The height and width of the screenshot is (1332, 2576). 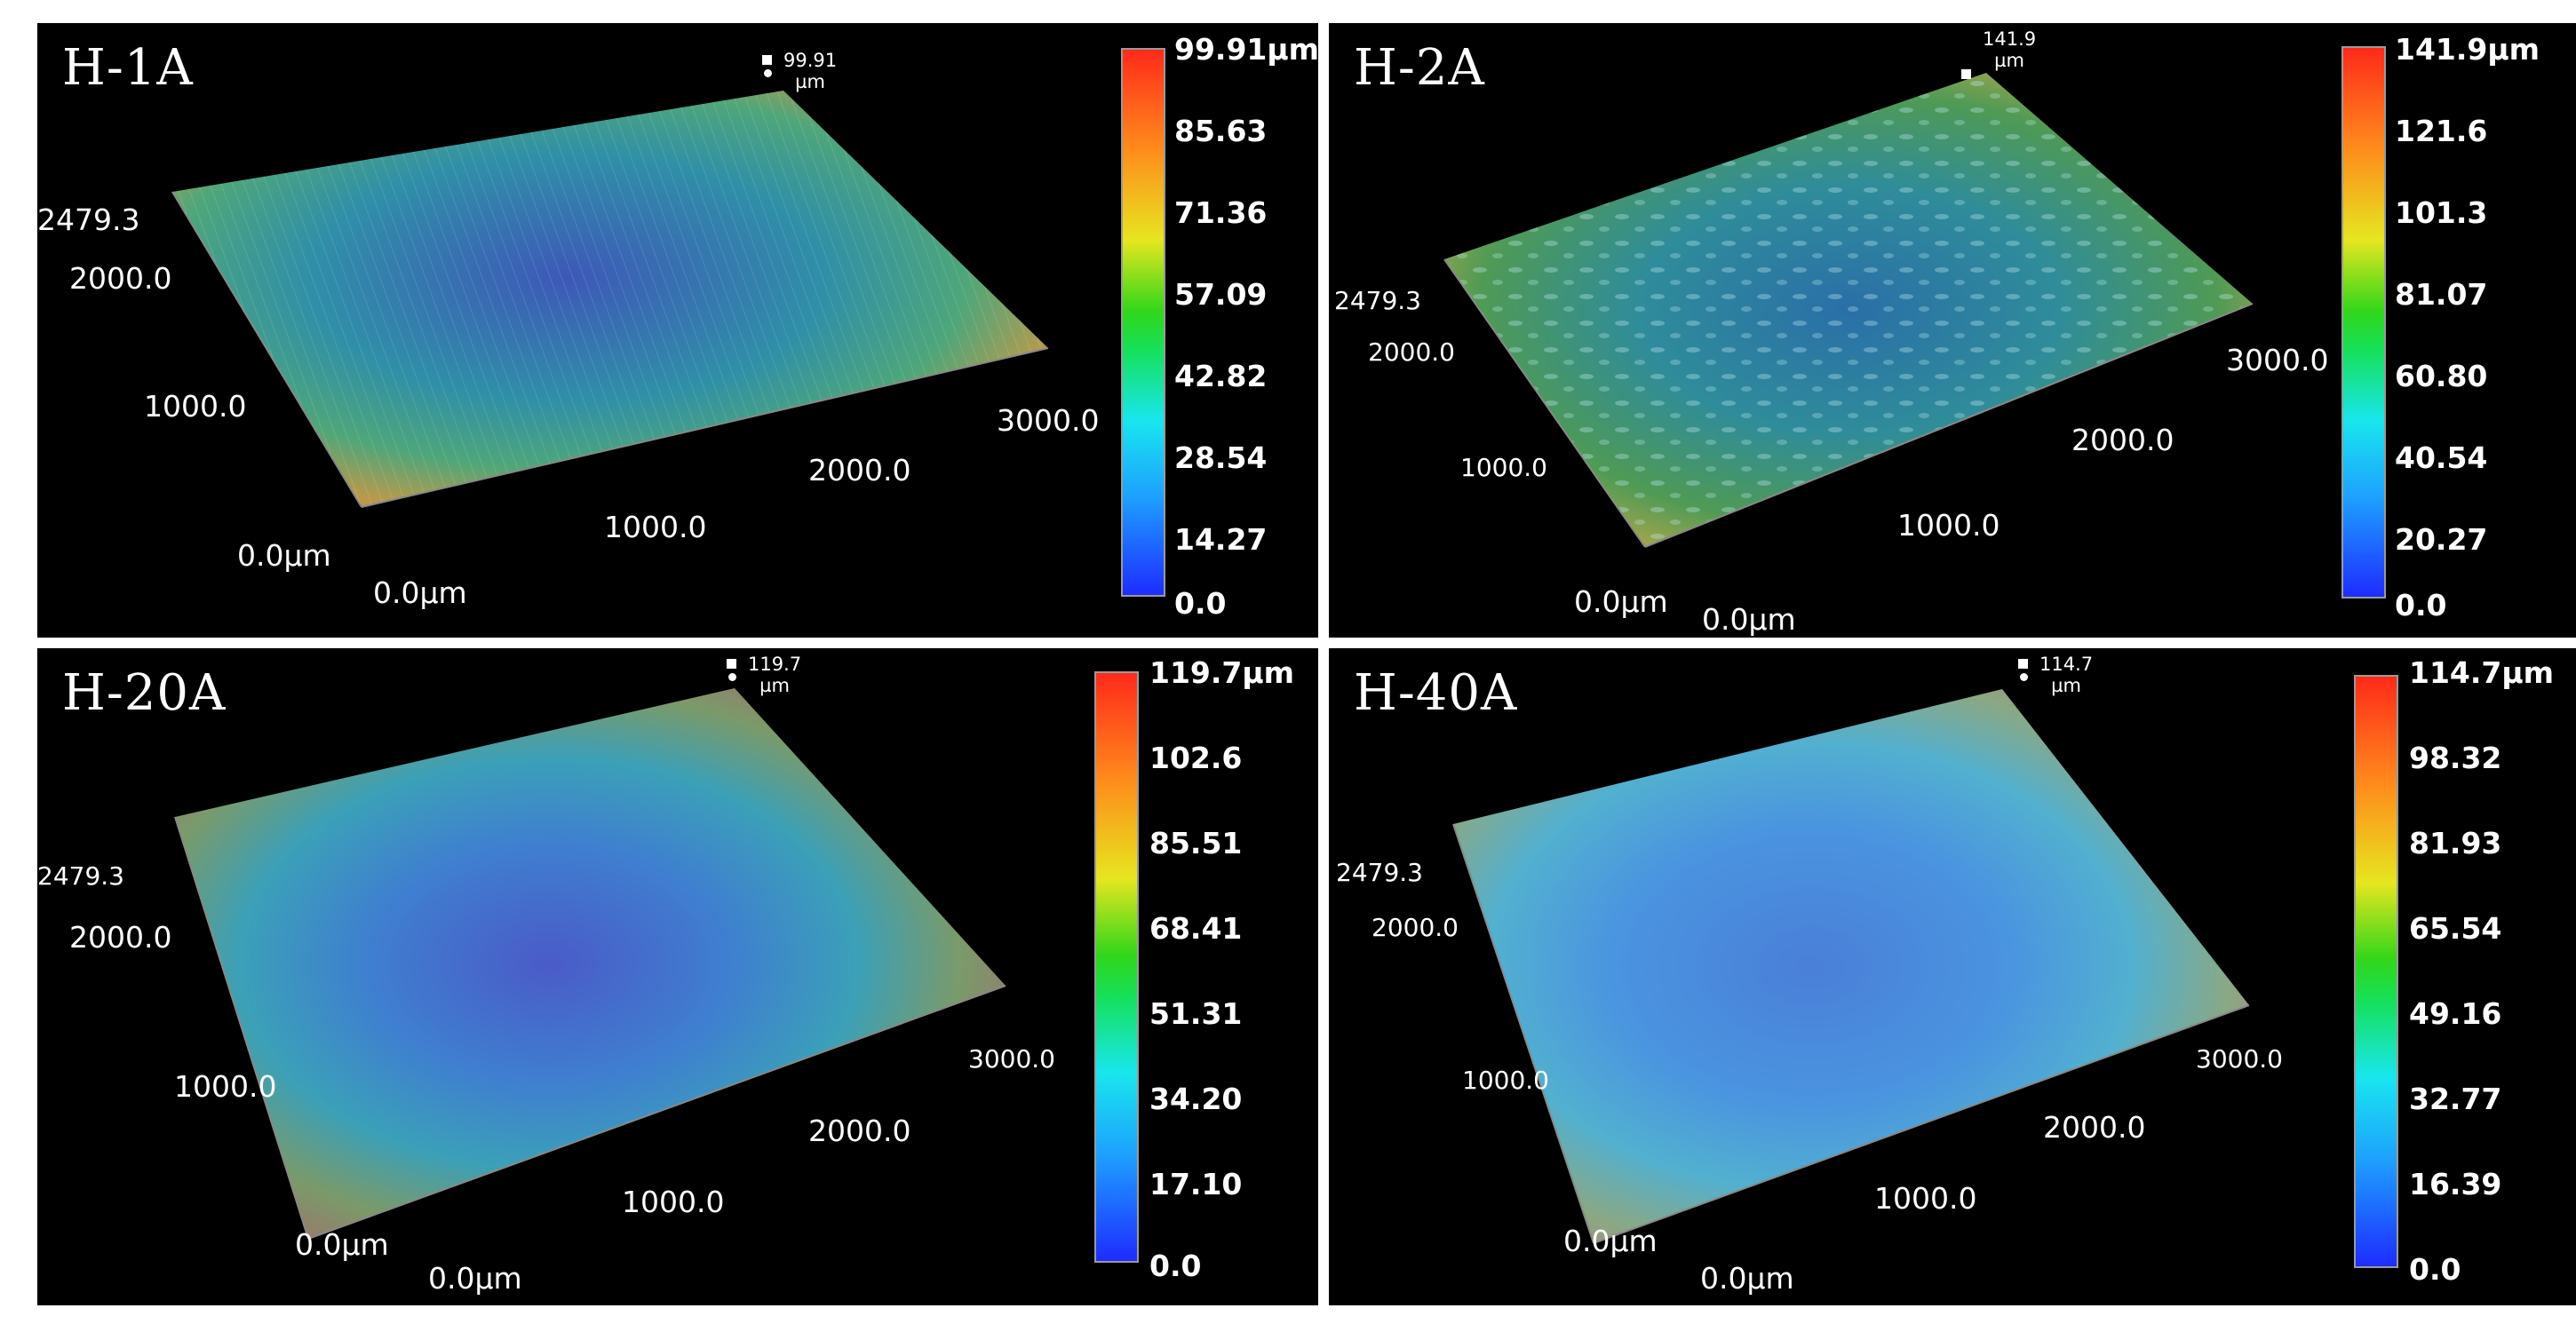 What do you see at coordinates (2055, 675) in the screenshot?
I see `z-max-label: 114.7 µm` at bounding box center [2055, 675].